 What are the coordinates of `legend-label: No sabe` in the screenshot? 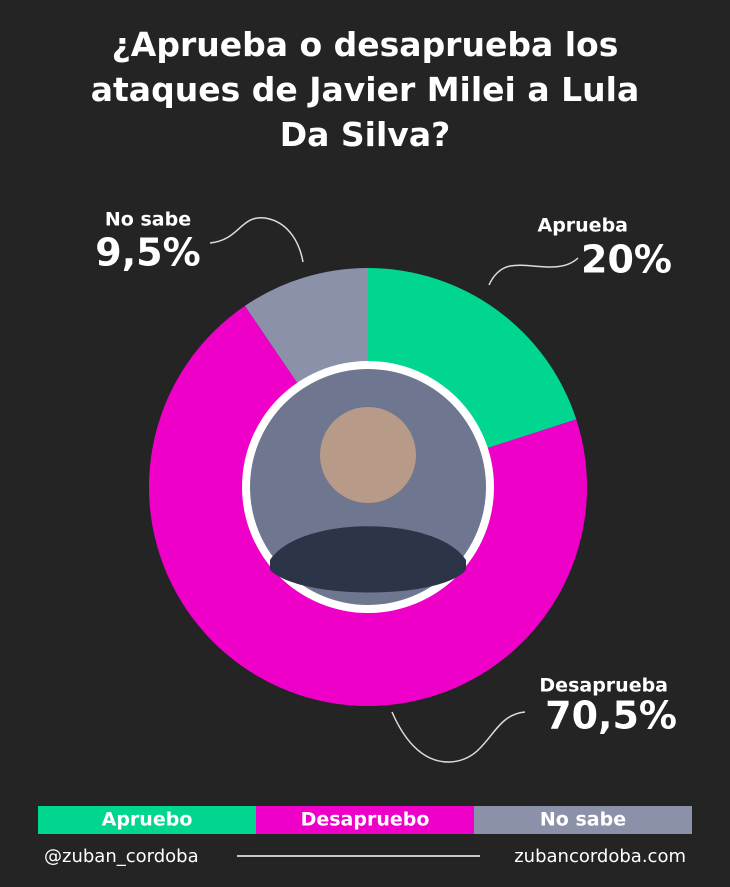 It's located at (583, 820).